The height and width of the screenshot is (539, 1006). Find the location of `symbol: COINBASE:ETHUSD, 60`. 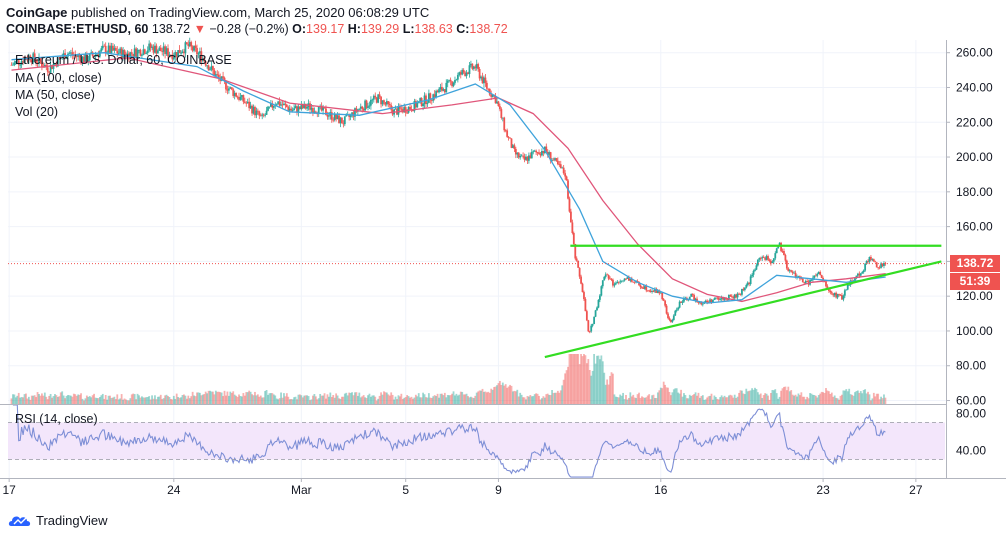

symbol: COINBASE:ETHUSD, 60 is located at coordinates (77, 29).